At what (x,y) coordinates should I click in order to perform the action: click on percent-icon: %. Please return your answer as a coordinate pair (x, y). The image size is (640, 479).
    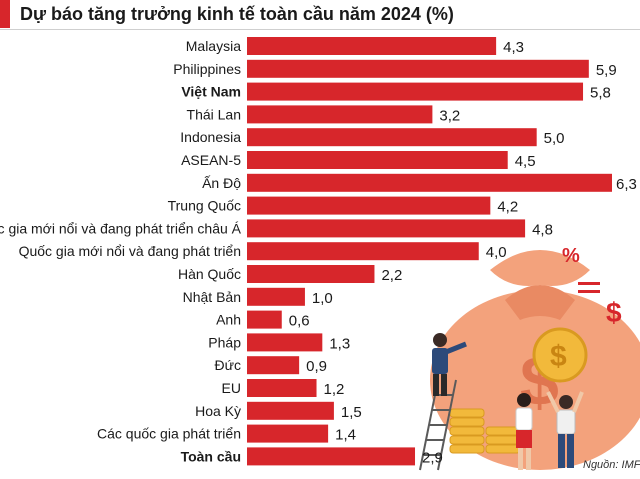
    Looking at the image, I should click on (571, 256).